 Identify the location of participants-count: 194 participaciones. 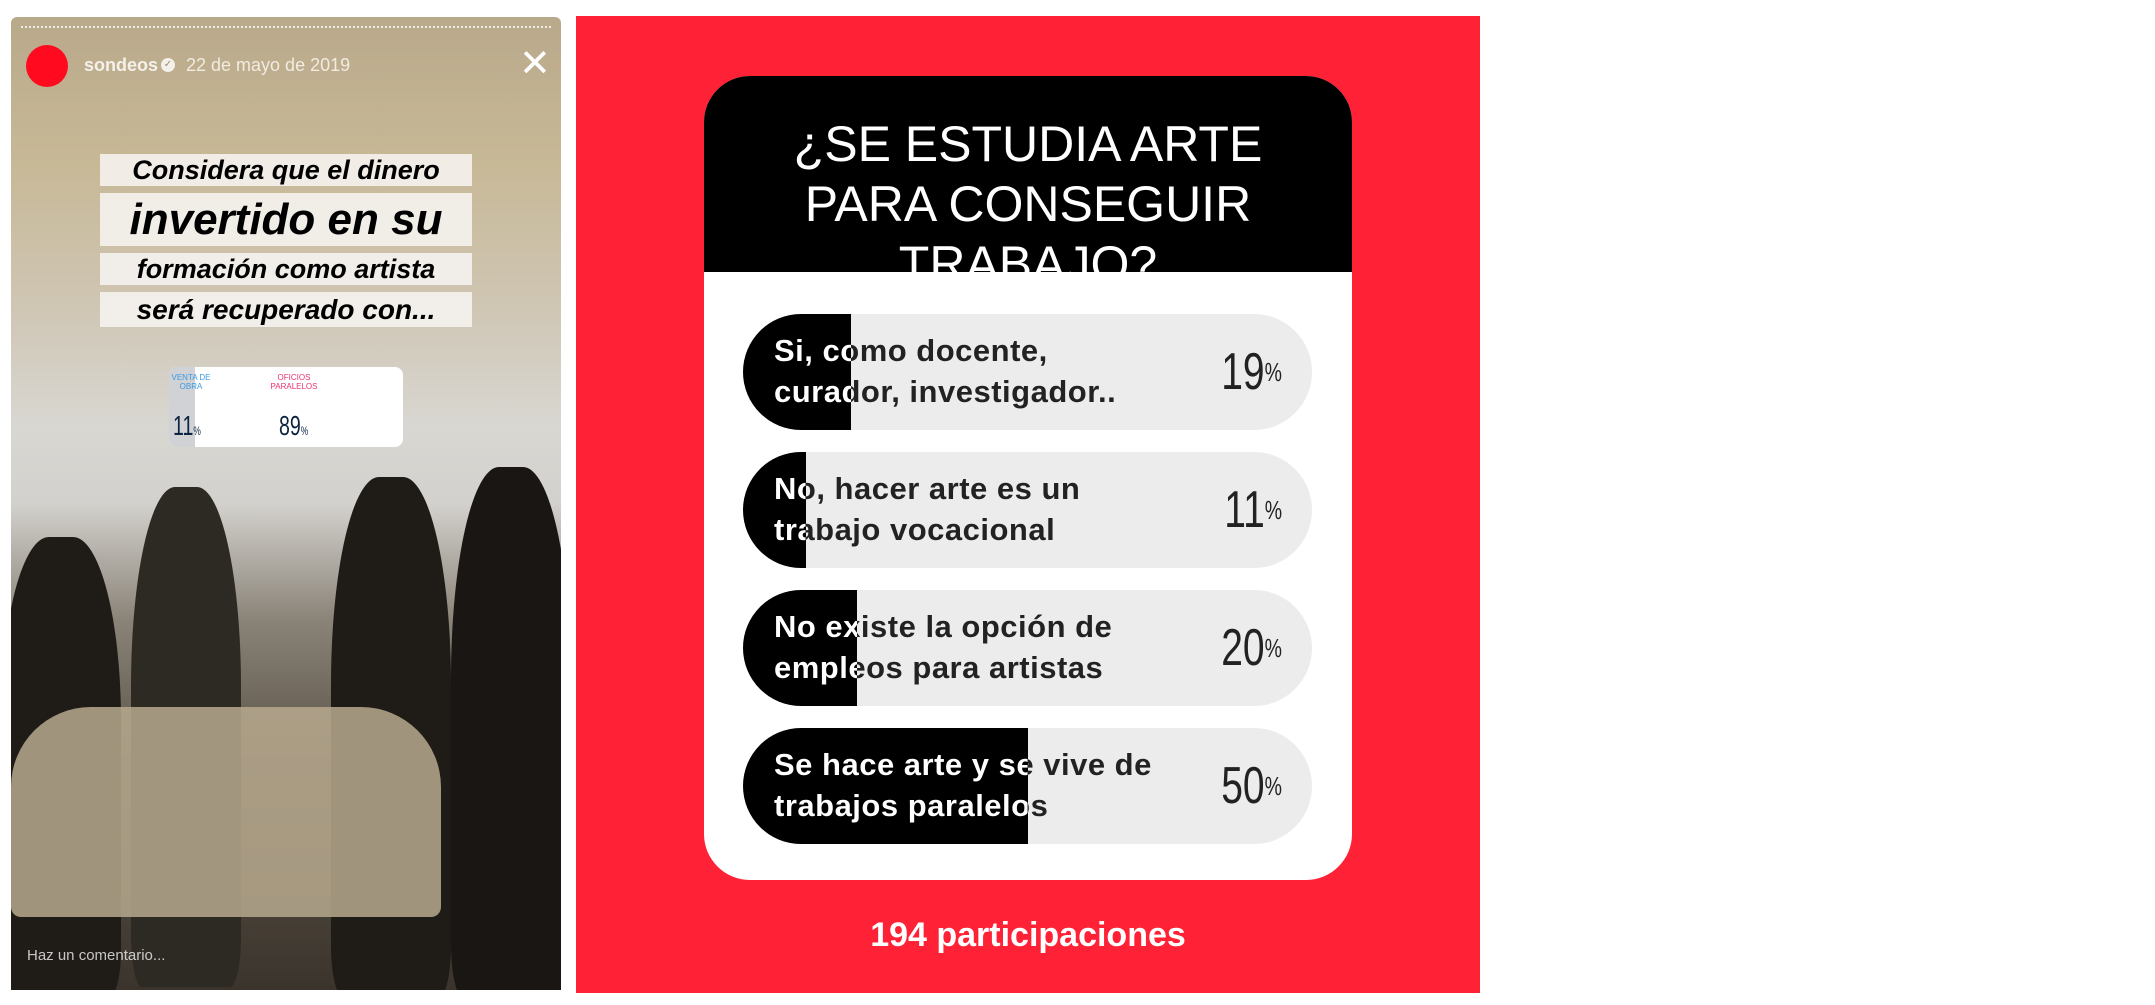
(1028, 935).